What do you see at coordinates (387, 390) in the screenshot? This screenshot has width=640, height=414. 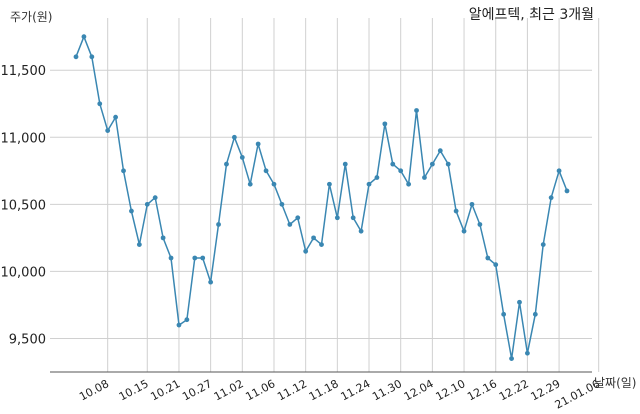 I see `x-tick-label: 11.30` at bounding box center [387, 390].